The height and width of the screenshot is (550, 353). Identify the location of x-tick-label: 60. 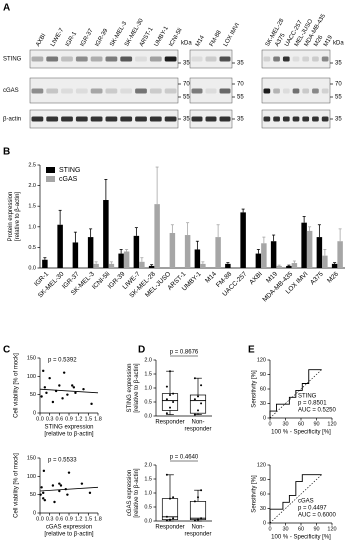
(301, 424).